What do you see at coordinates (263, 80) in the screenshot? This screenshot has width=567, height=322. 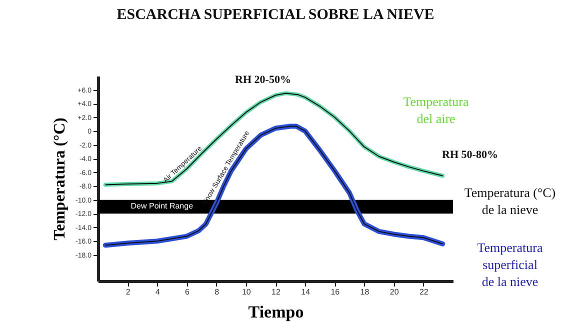 I see `annotation: RH 20-50%` at bounding box center [263, 80].